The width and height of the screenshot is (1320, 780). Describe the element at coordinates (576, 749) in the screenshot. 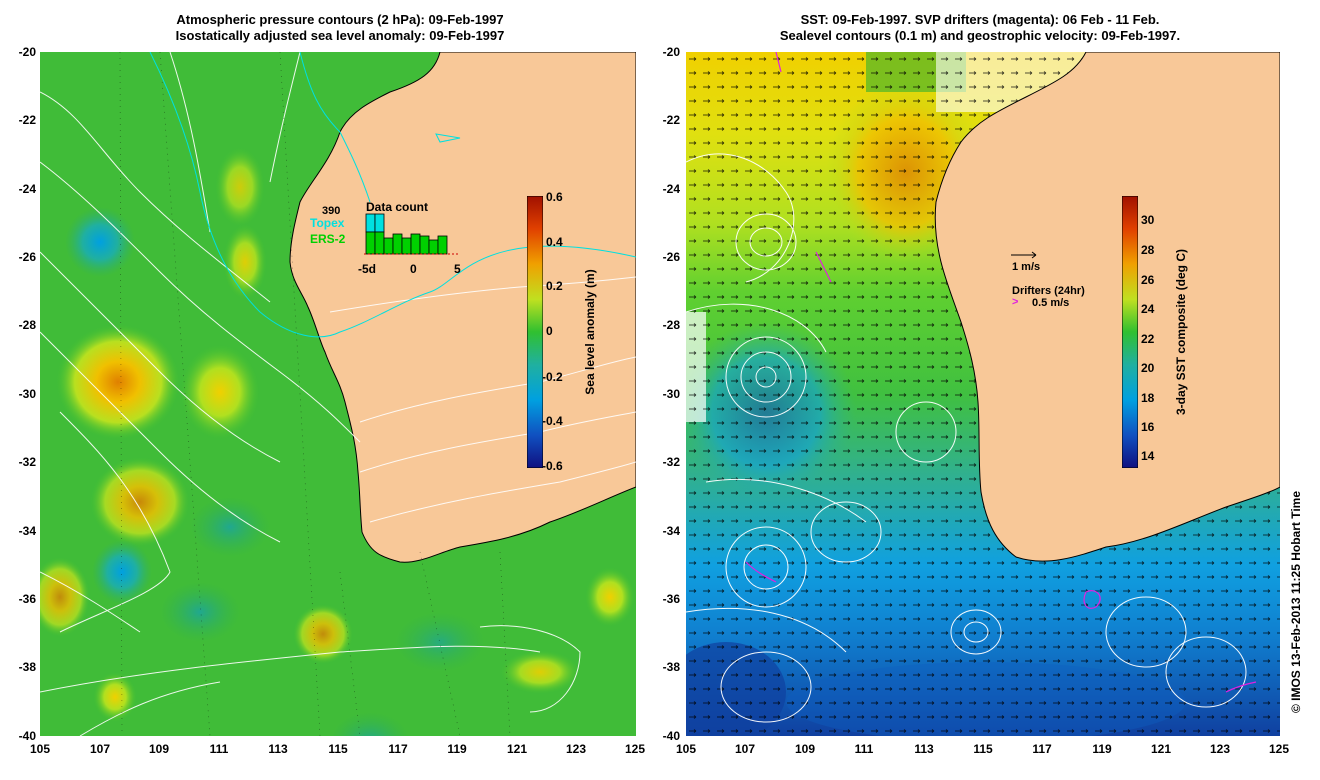

I see `left-x-tick: 123` at that location.